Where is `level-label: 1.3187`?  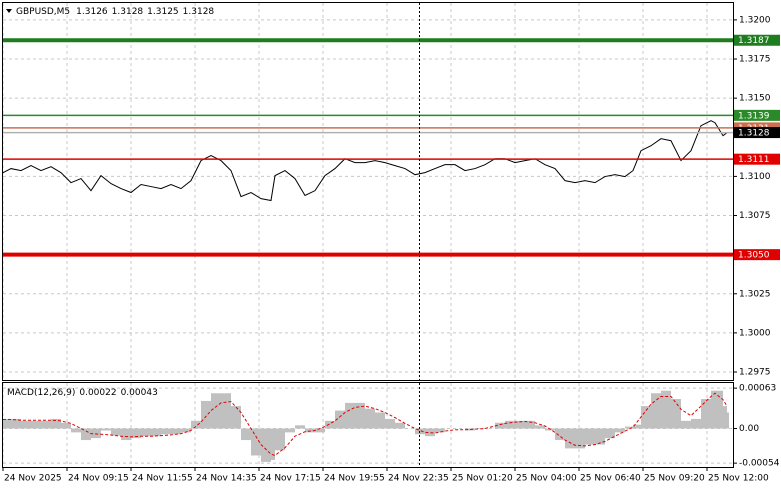 level-label: 1.3187 is located at coordinates (754, 41).